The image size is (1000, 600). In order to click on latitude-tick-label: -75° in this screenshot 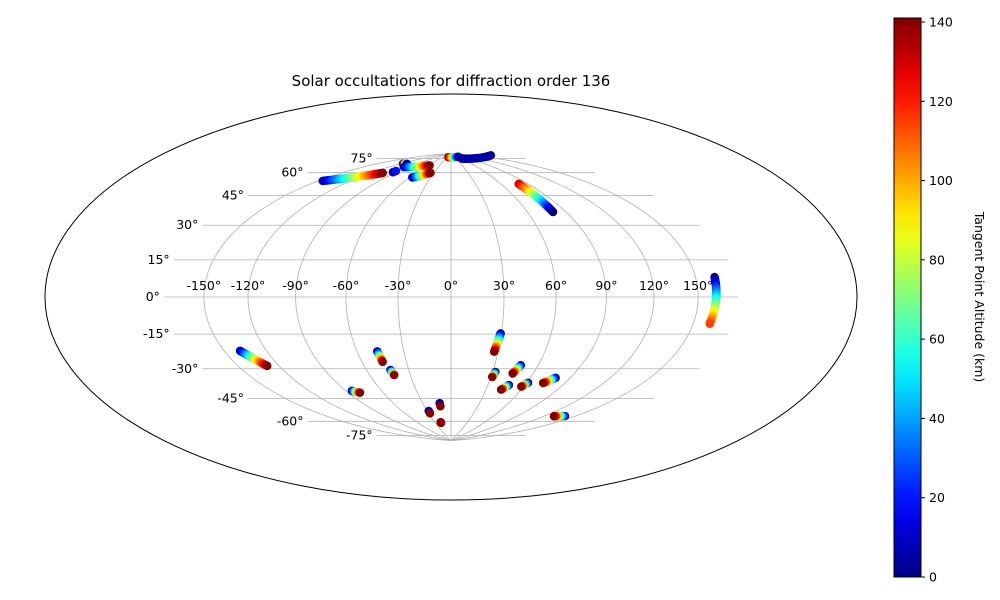, I will do `click(359, 435)`.